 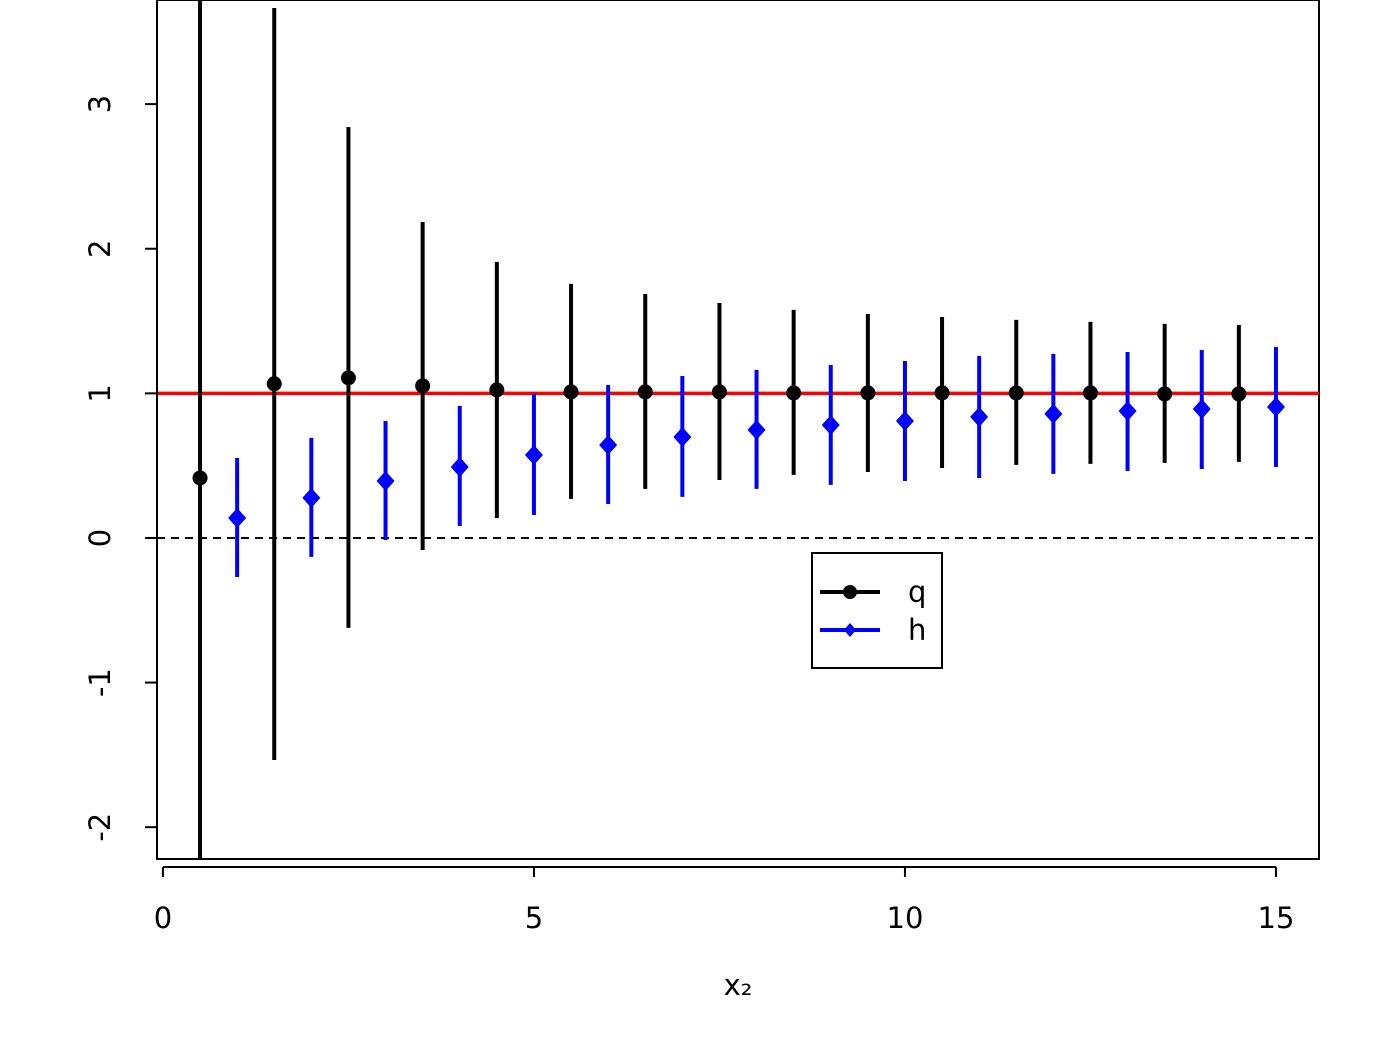 What do you see at coordinates (100, 393) in the screenshot?
I see `y-tick-label: 1` at bounding box center [100, 393].